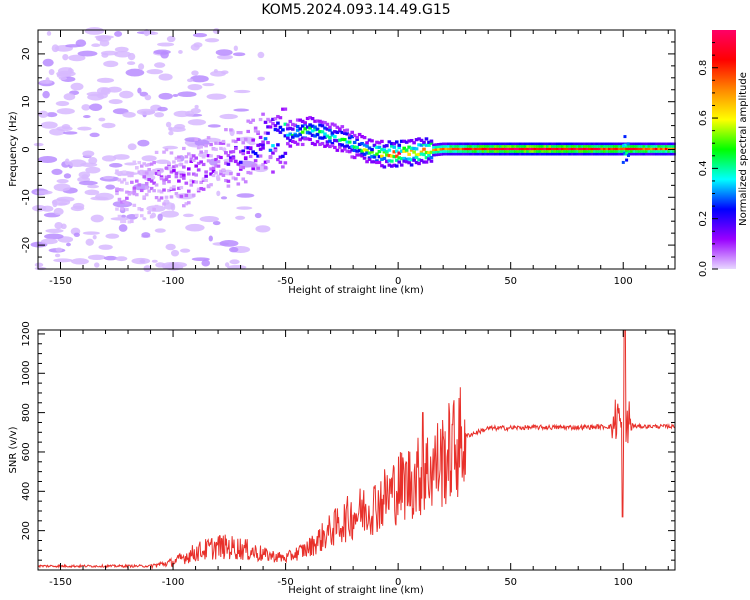 The image size is (750, 600). What do you see at coordinates (724, 149) in the screenshot?
I see `colorbar-gradient` at bounding box center [724, 149].